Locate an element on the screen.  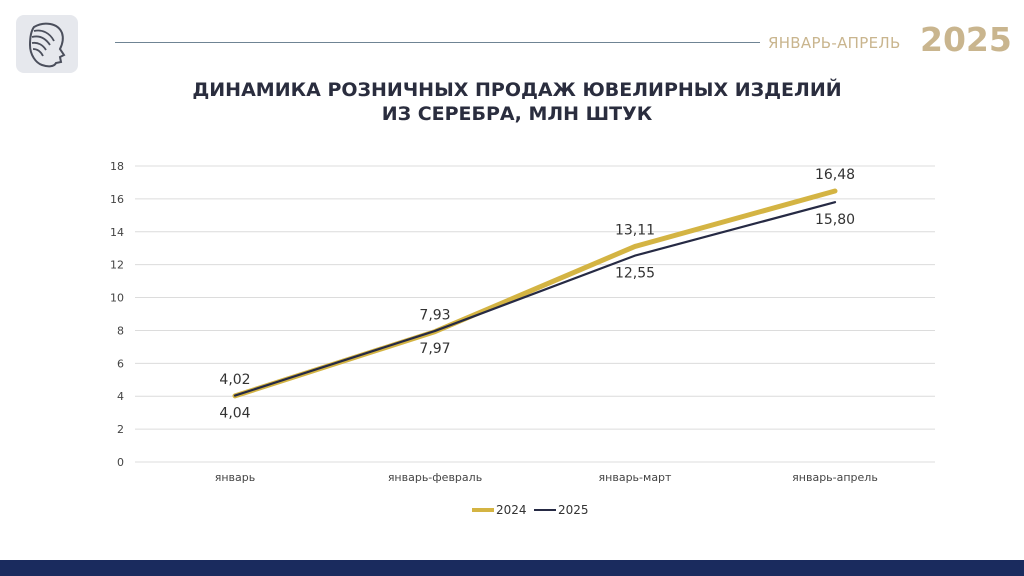
year-label: 2025 is located at coordinates (966, 39).